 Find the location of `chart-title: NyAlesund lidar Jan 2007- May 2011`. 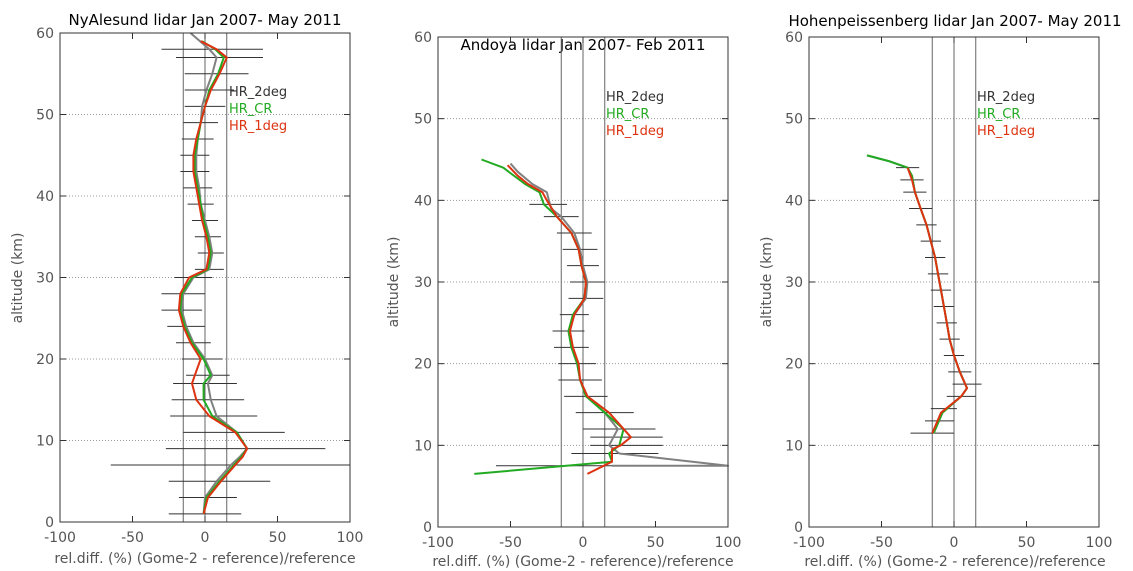

chart-title: NyAlesund lidar Jan 2007- May 2011 is located at coordinates (204, 20).